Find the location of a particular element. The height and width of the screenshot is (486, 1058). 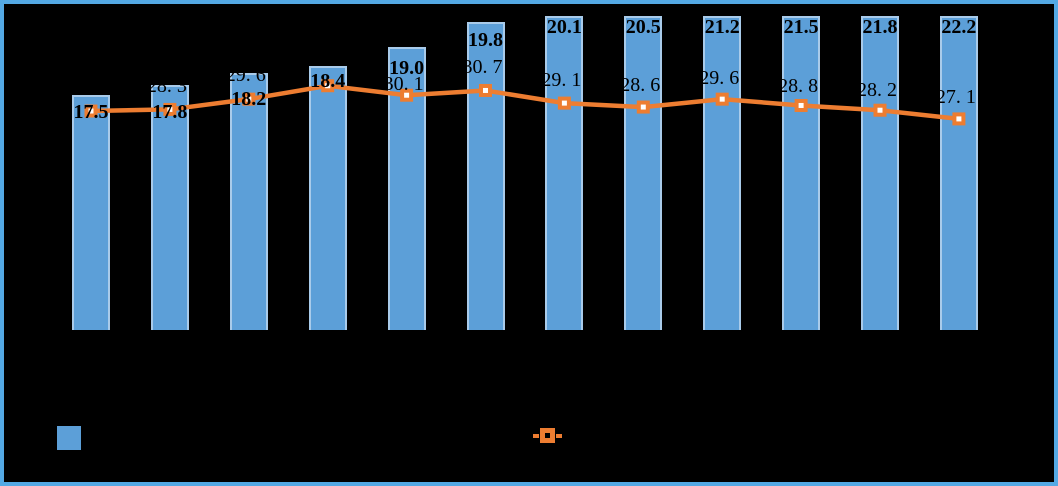

bar-value-label: 18.2 is located at coordinates (249, 98).